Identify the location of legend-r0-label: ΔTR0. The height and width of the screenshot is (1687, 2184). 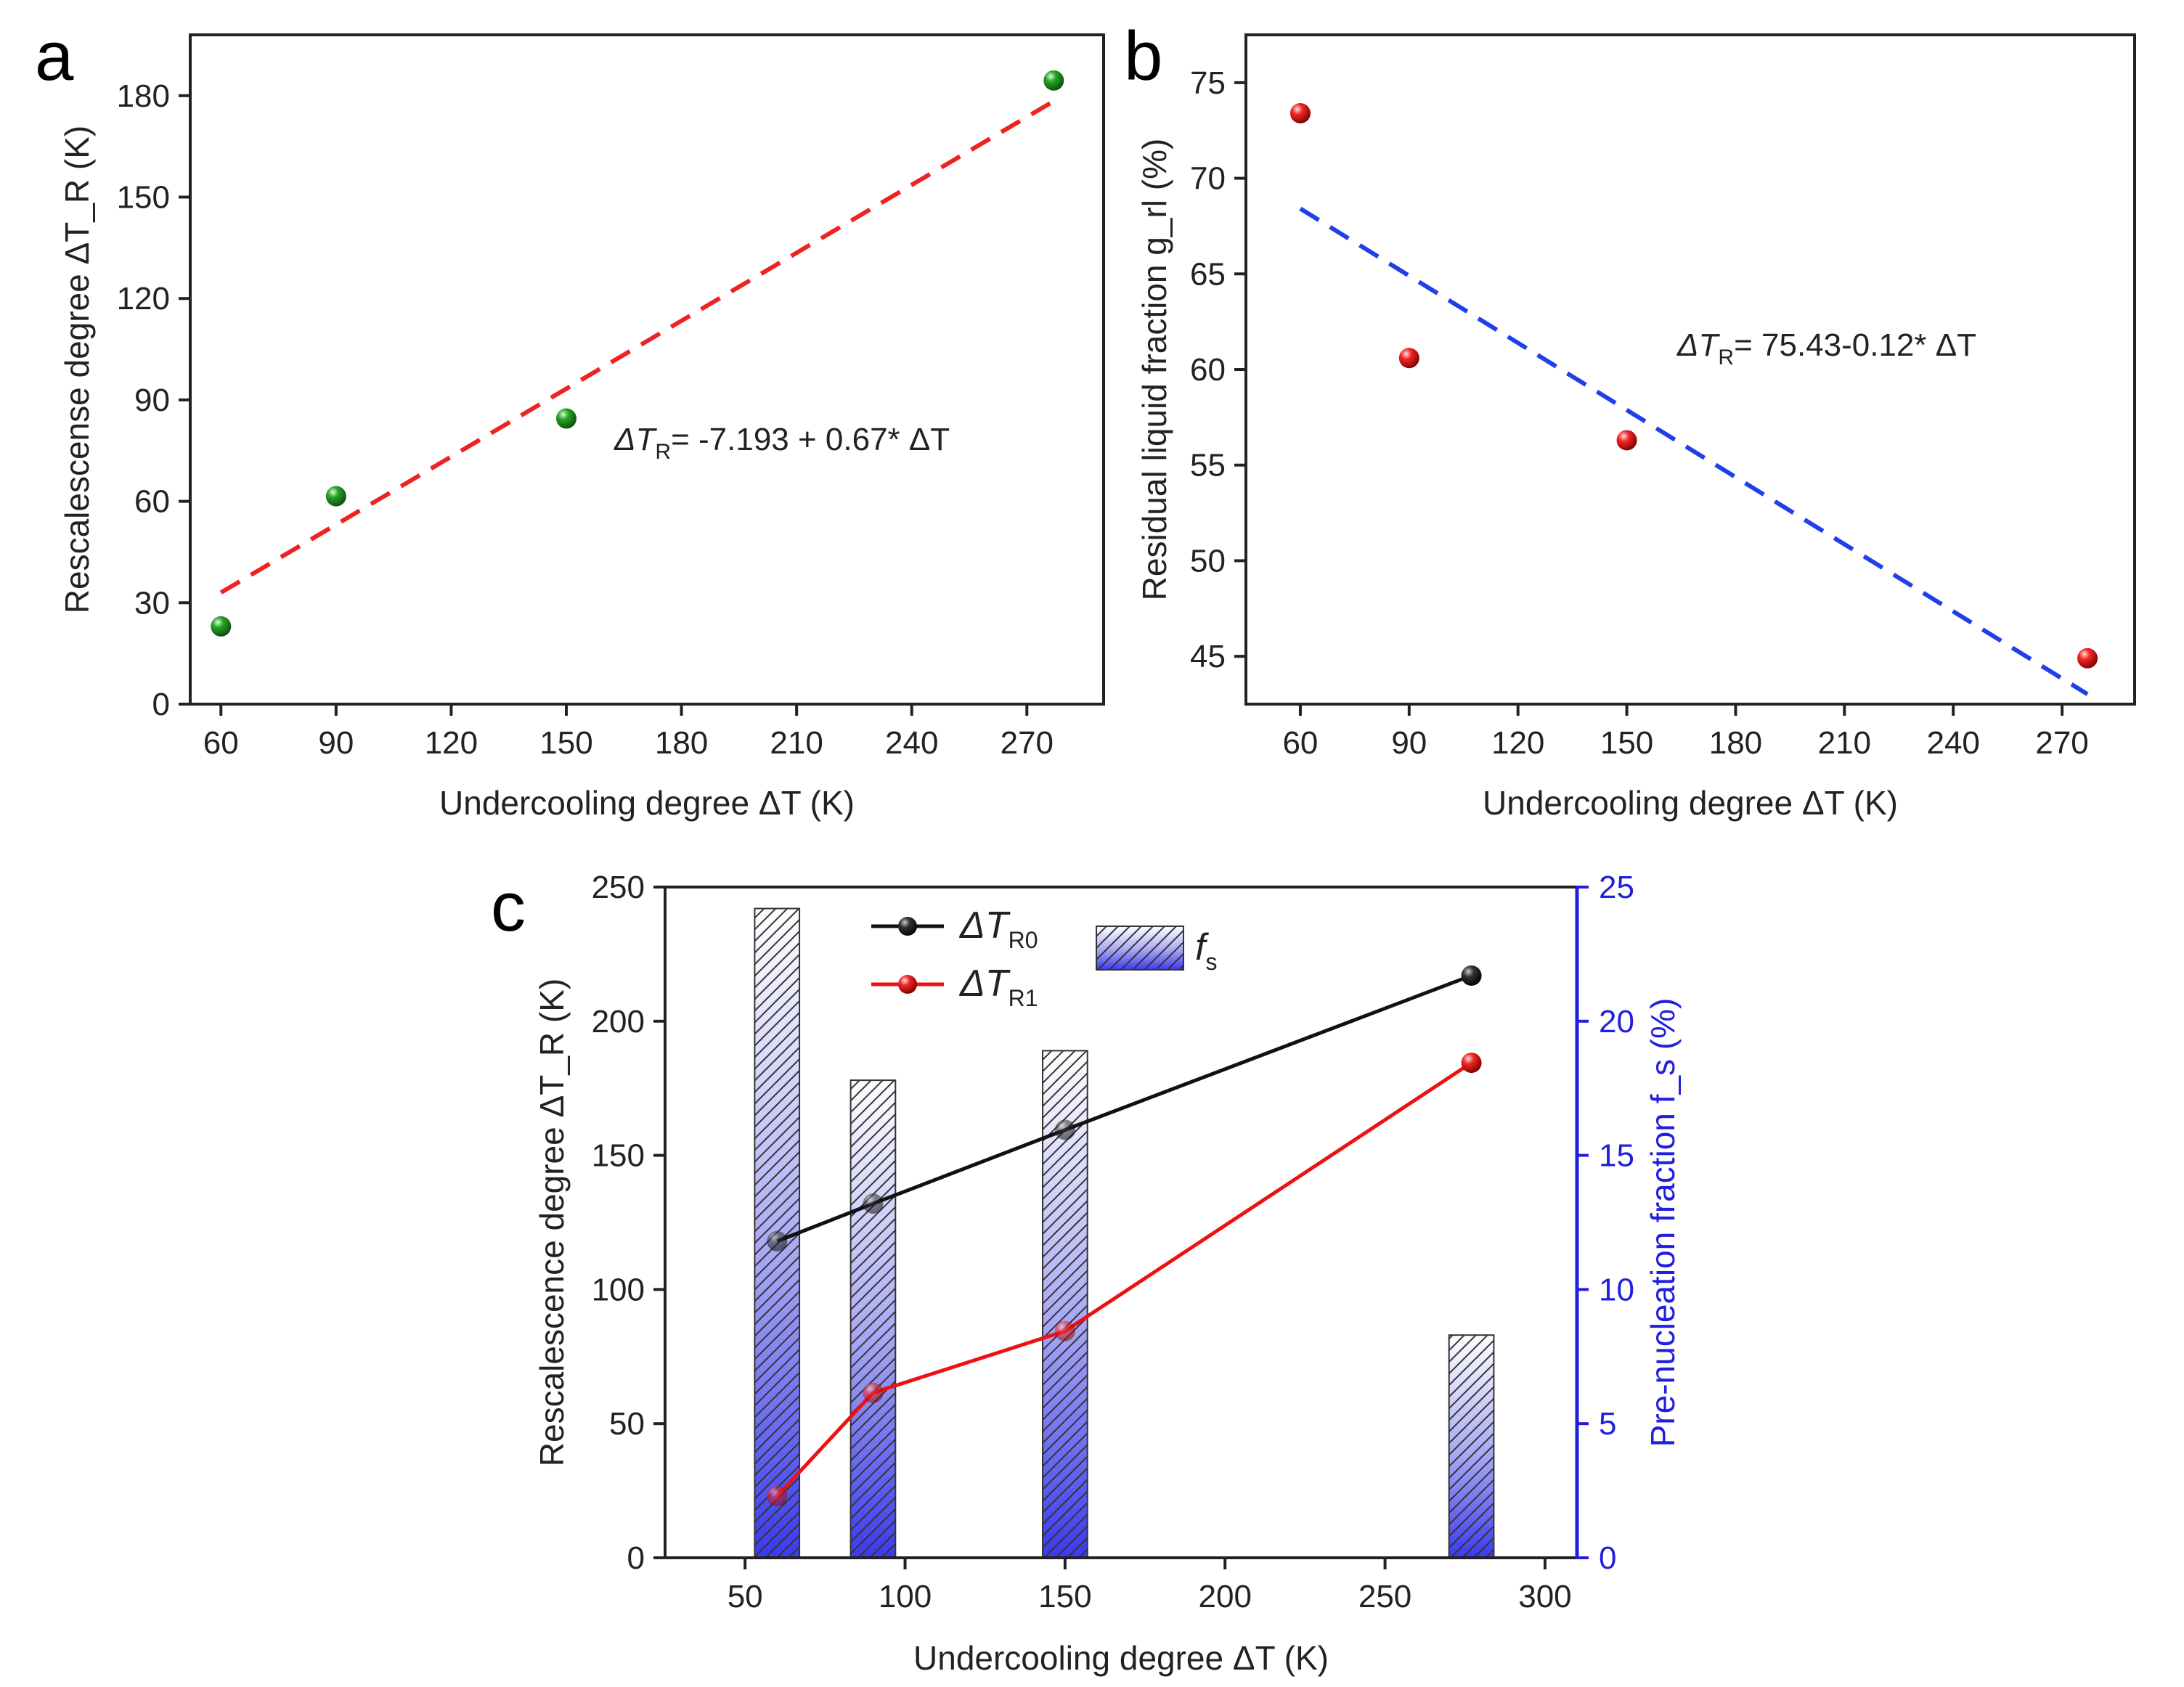
(998, 929).